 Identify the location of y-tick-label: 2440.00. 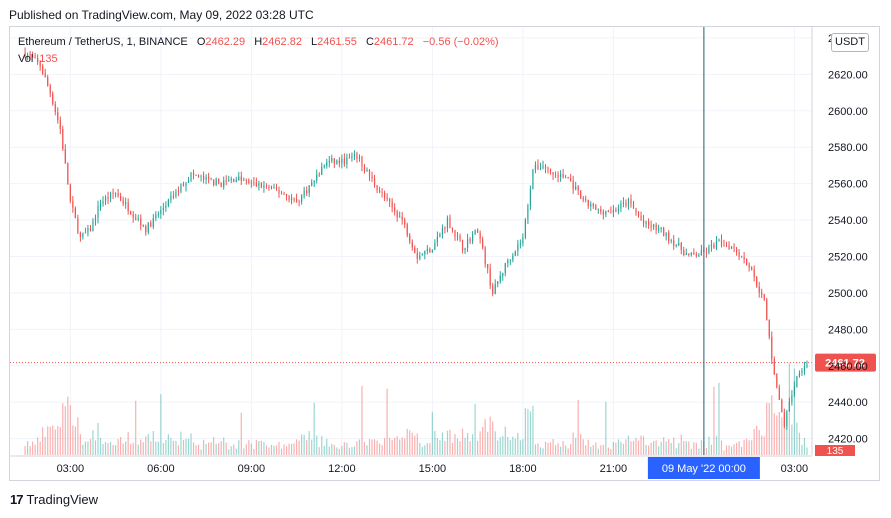
(848, 403).